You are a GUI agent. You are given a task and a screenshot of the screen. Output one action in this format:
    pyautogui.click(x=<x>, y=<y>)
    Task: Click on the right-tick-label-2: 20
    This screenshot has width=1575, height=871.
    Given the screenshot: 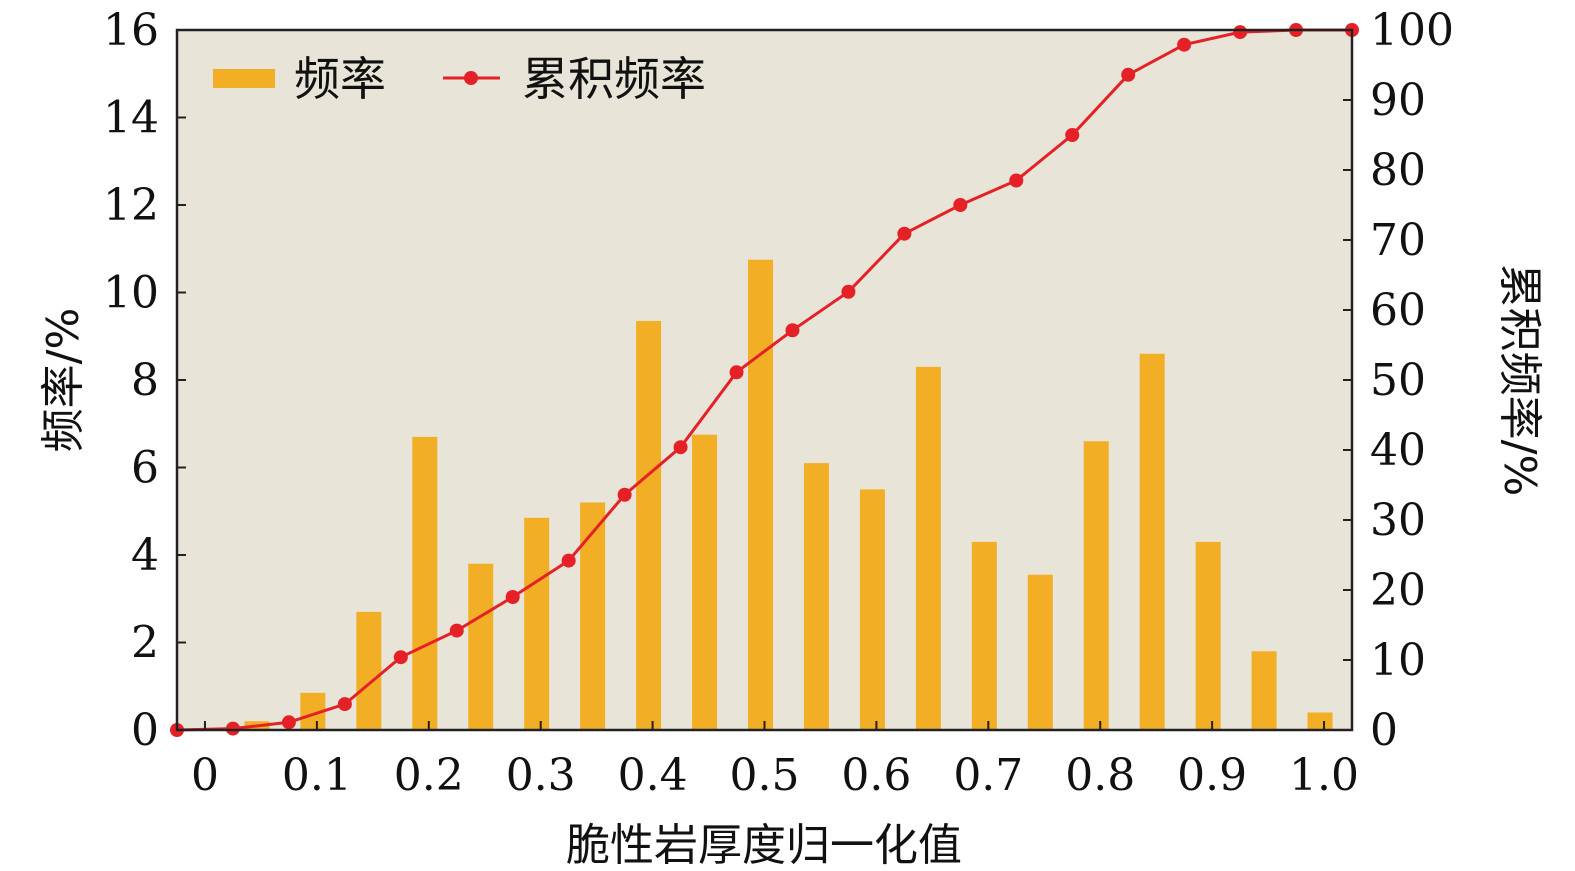 What is the action you would take?
    pyautogui.click(x=1398, y=590)
    